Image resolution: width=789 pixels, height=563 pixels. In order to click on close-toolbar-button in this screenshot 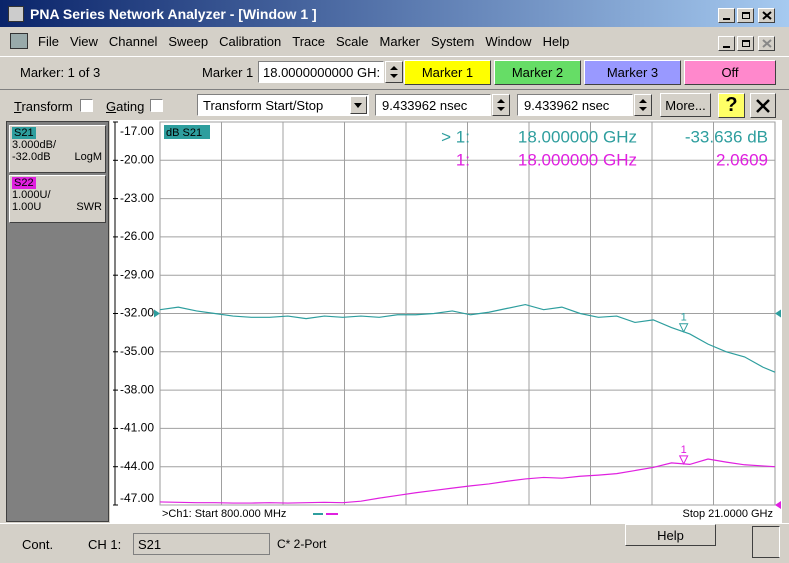, I will do `click(763, 105)`.